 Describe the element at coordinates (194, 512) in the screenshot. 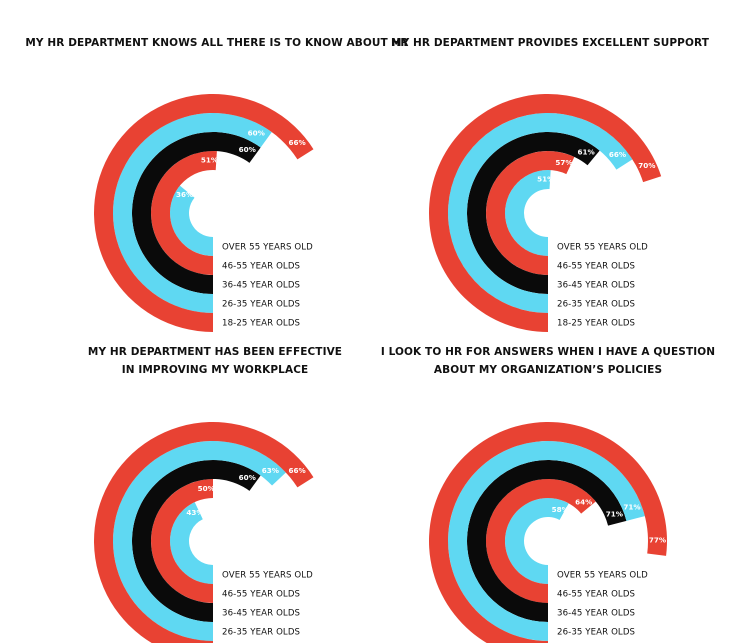

I see `value-label: 43%` at that location.